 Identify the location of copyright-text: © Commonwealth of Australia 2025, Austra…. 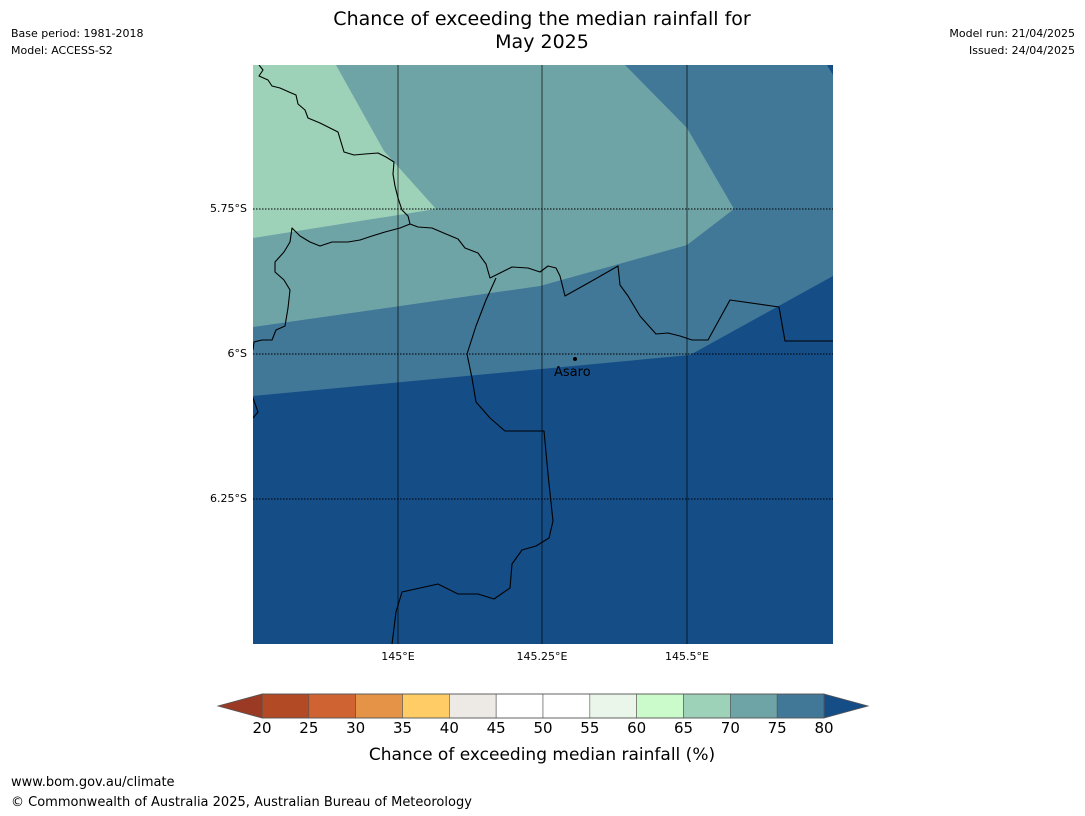
(241, 802).